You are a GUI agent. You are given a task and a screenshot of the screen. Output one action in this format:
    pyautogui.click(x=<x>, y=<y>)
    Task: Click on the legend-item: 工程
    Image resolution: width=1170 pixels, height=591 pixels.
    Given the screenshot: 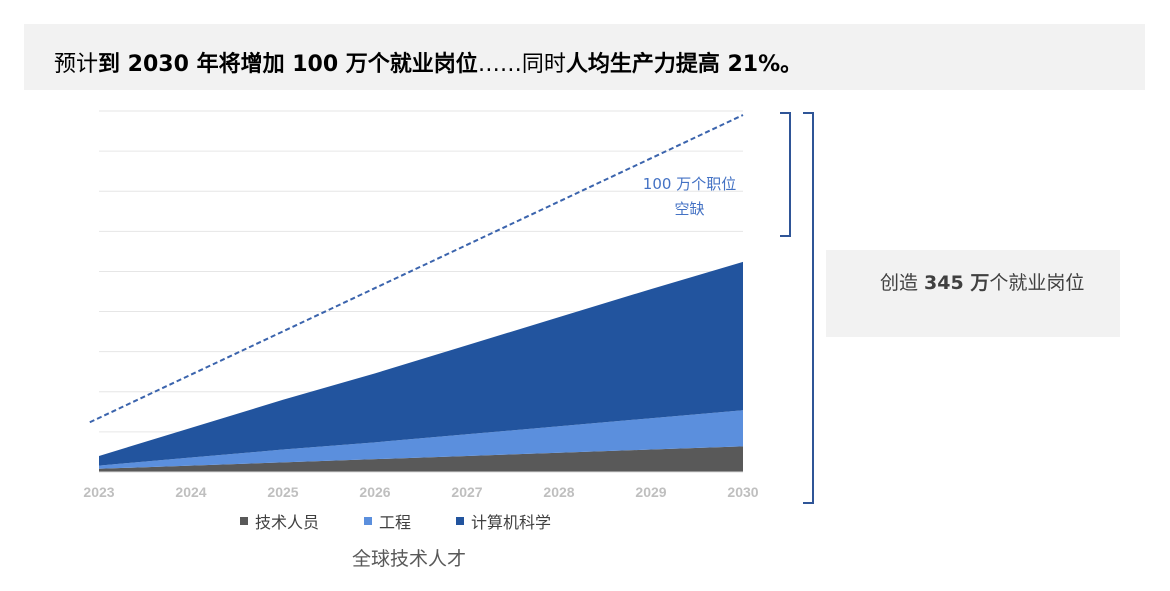 What is the action you would take?
    pyautogui.click(x=387, y=521)
    